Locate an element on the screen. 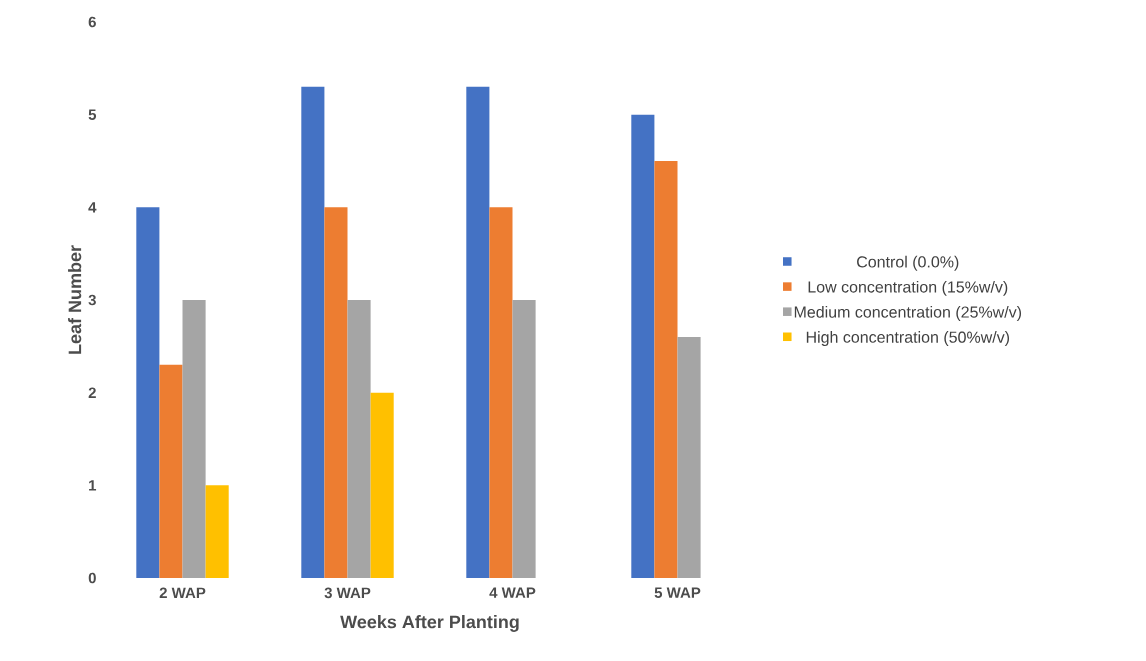 The height and width of the screenshot is (661, 1146). y-axis-title: Leaf Number is located at coordinates (75, 299).